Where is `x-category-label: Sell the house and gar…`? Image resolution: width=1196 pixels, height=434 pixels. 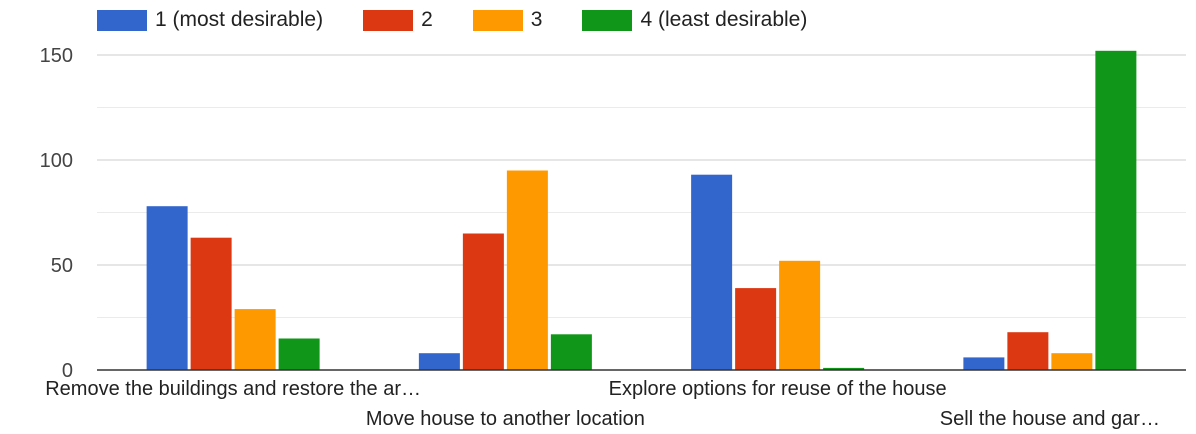 x-category-label: Sell the house and gar… is located at coordinates (1050, 419).